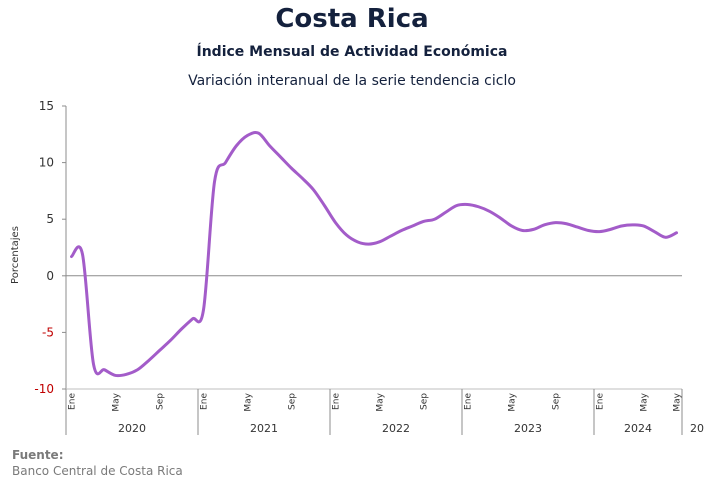  What do you see at coordinates (352, 19) in the screenshot?
I see `chart-title: Costa Rica` at bounding box center [352, 19].